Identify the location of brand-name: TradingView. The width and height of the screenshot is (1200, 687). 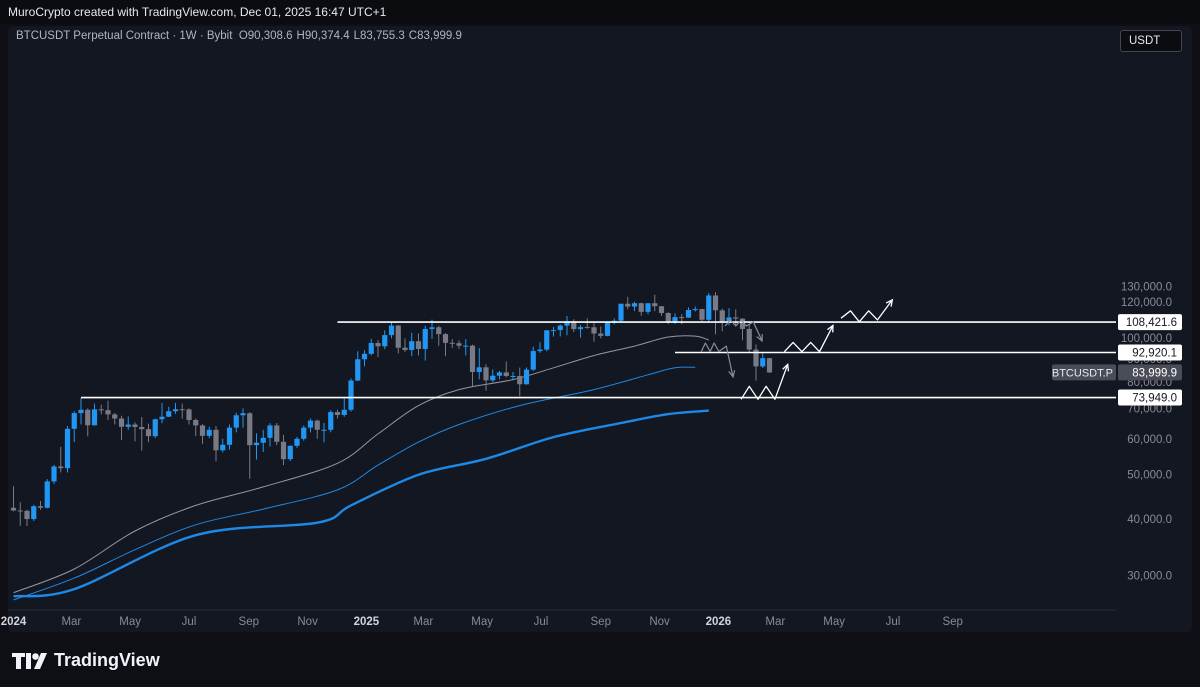
(107, 660).